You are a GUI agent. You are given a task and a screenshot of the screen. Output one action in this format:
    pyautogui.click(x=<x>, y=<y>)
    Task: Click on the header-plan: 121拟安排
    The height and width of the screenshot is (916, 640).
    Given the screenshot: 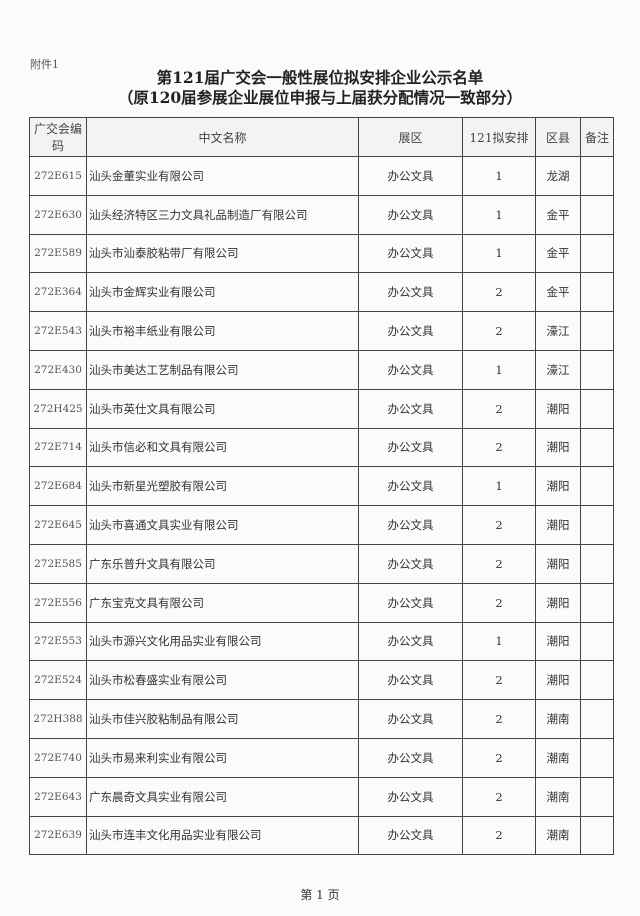 What is the action you would take?
    pyautogui.click(x=499, y=137)
    